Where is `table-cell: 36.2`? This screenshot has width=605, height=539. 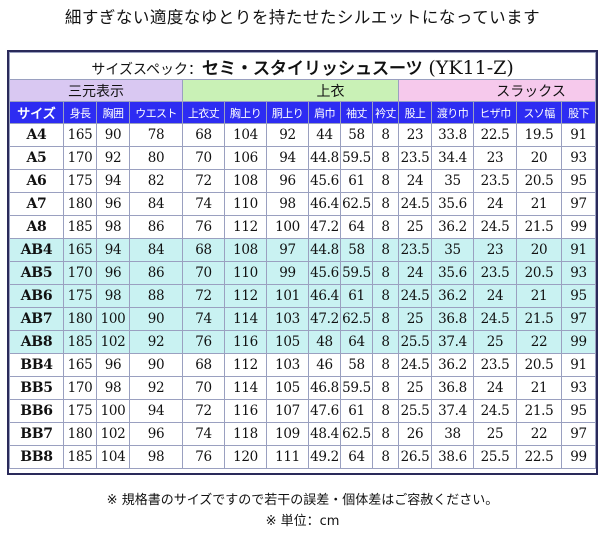
table-cell: 36.2 is located at coordinates (452, 227).